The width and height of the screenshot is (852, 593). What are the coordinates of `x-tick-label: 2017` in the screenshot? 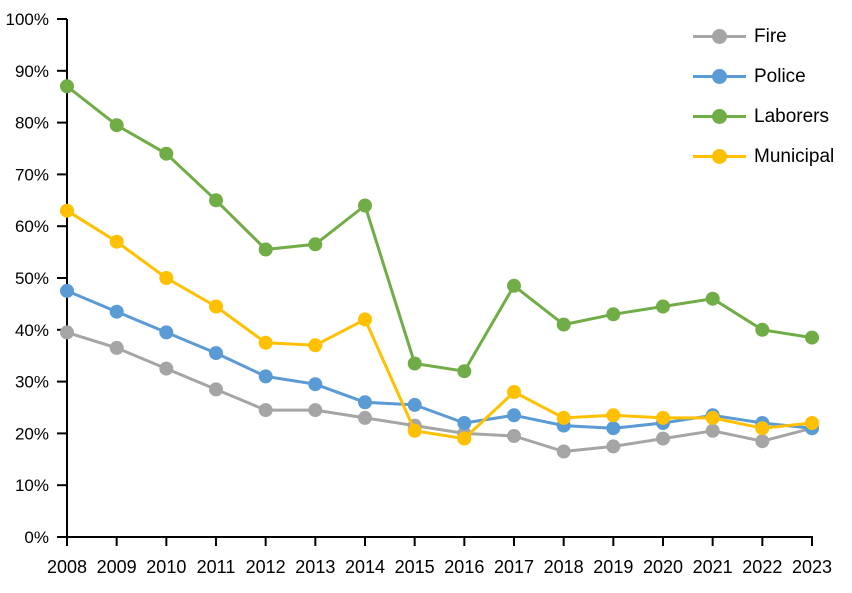 It's located at (514, 567).